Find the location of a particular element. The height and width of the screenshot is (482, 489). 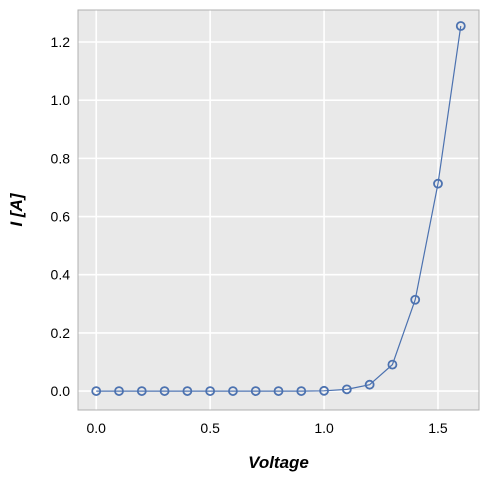

y-tick-labels: 0.0 0.2 0.4 0.6 0.8 1.0 1.2 is located at coordinates (61, 216).